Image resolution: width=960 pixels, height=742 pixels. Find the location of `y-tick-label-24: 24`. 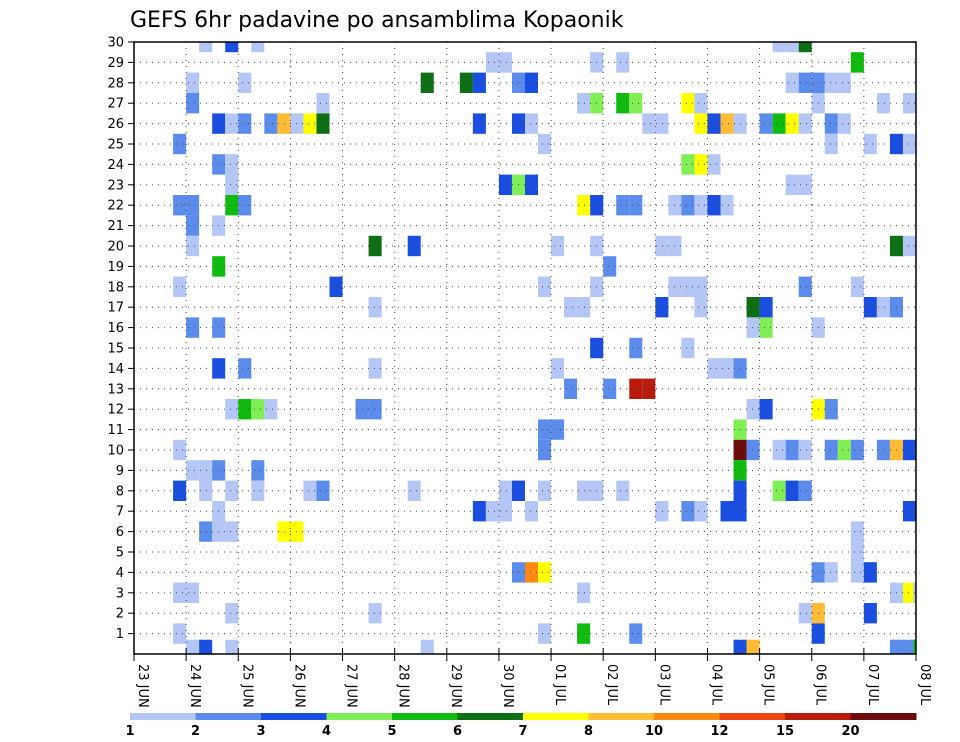

y-tick-label-24: 24 is located at coordinates (115, 165).